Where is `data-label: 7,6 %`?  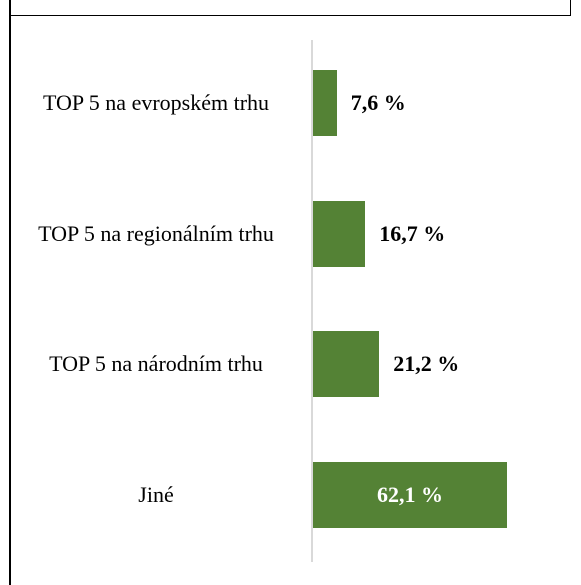 data-label: 7,6 % is located at coordinates (378, 102).